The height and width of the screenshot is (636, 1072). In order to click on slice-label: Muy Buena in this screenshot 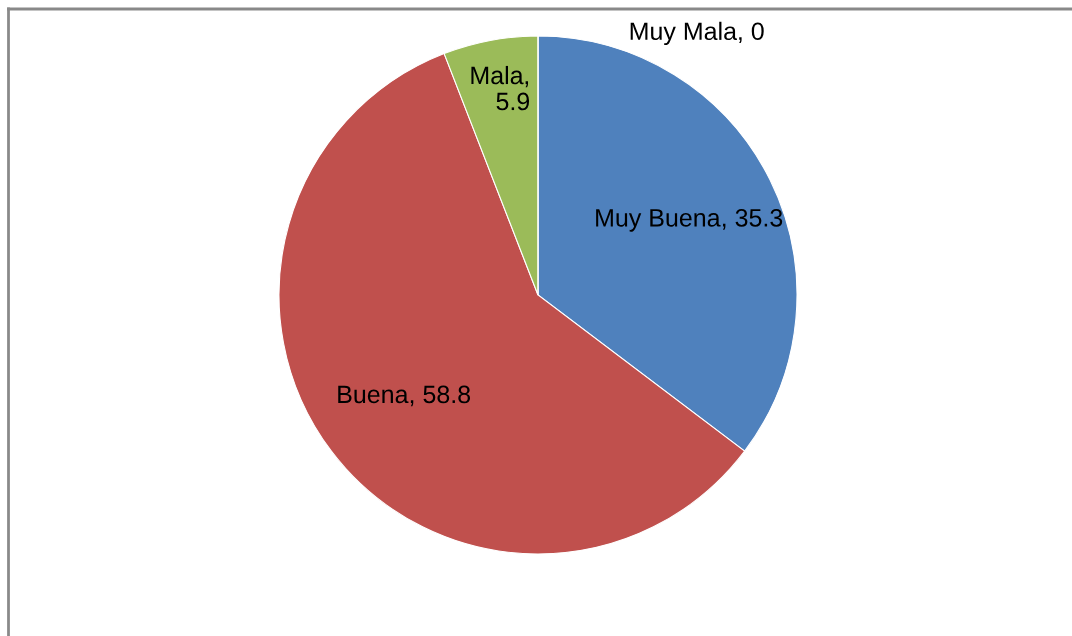, I will do `click(658, 220)`.